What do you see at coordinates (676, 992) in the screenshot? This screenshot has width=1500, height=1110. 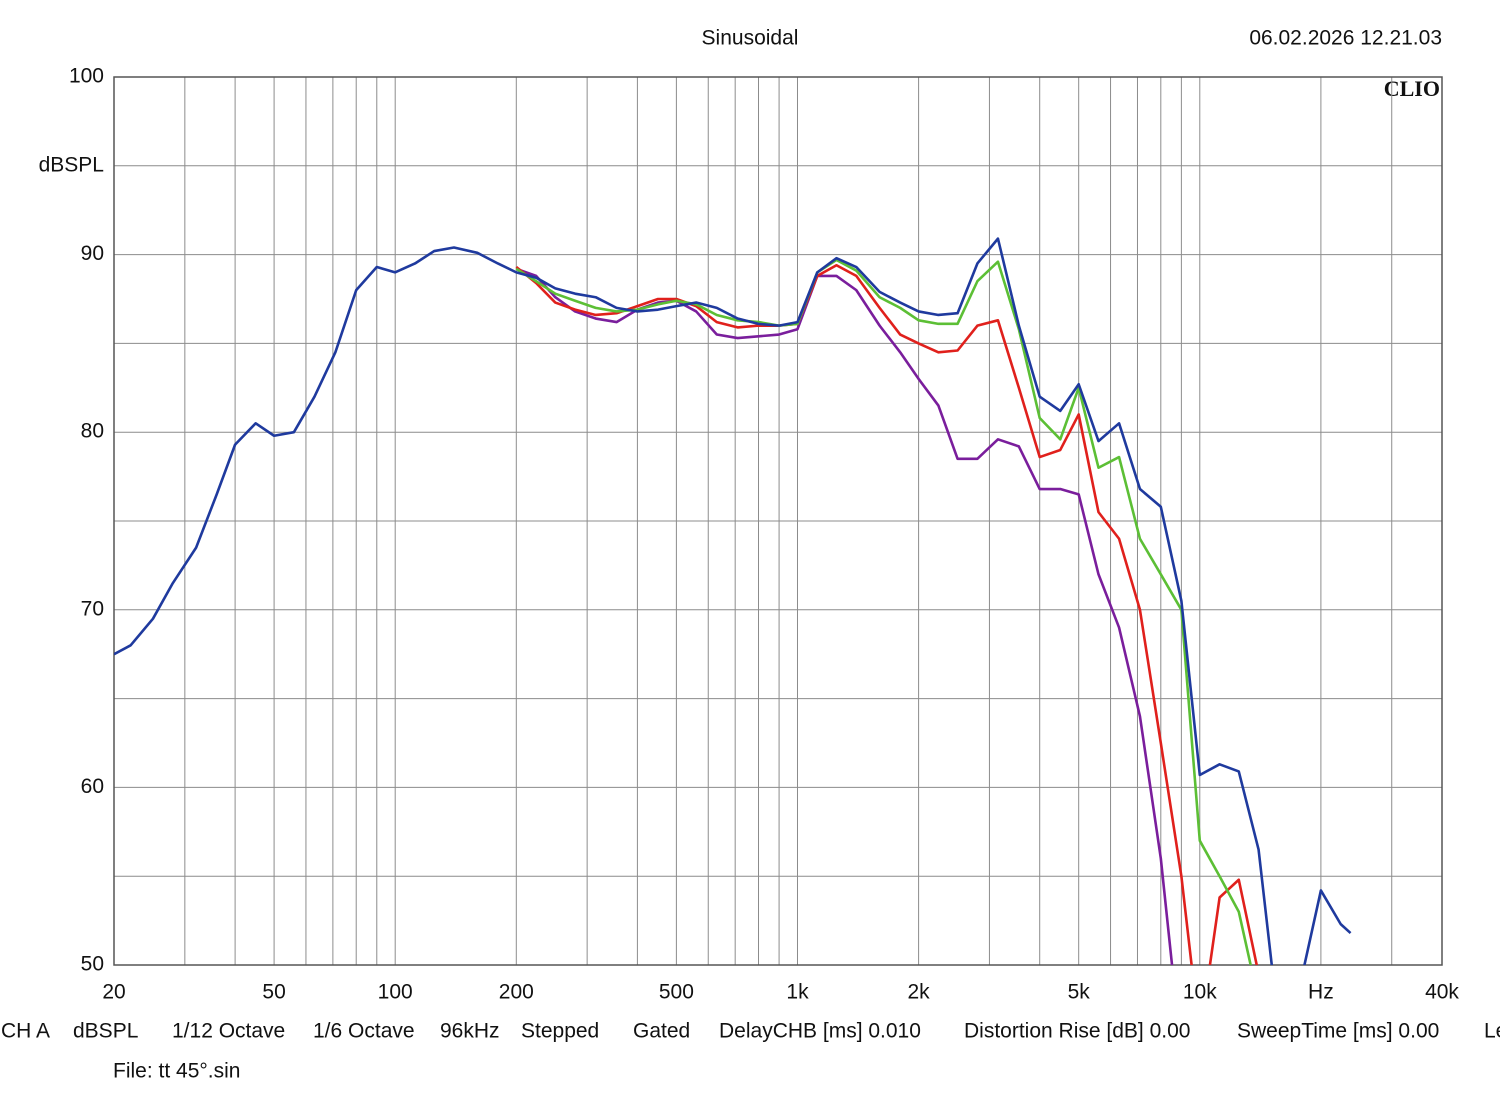 I see `x-tick-label: 500` at bounding box center [676, 992].